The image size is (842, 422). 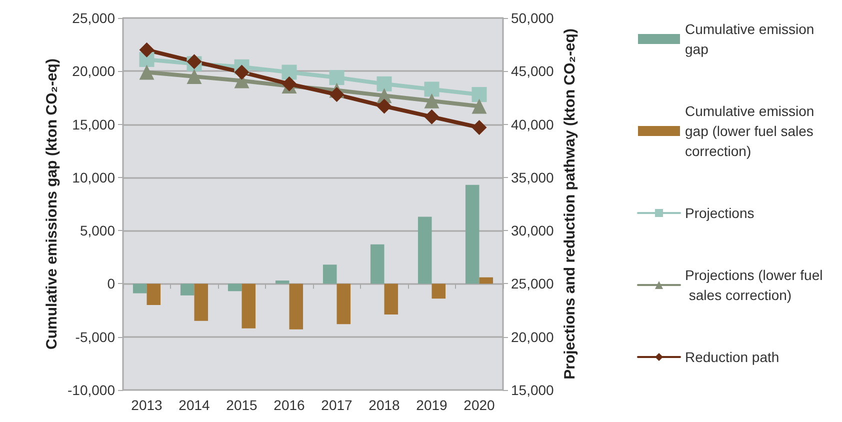 I want to click on x-tick-label: 2013, so click(x=147, y=405).